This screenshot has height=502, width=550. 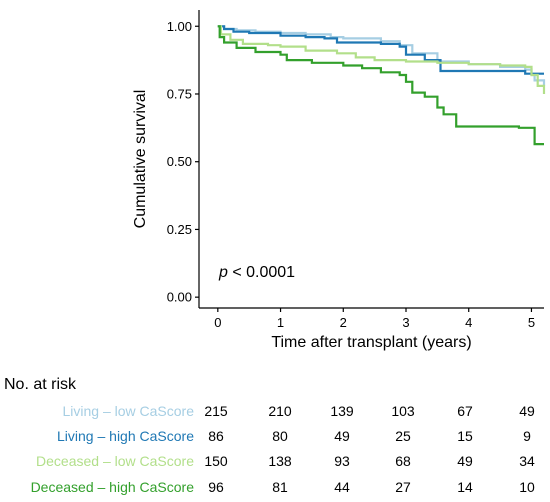 I want to click on y-axis-title: Cumulative survival, so click(x=140, y=159).